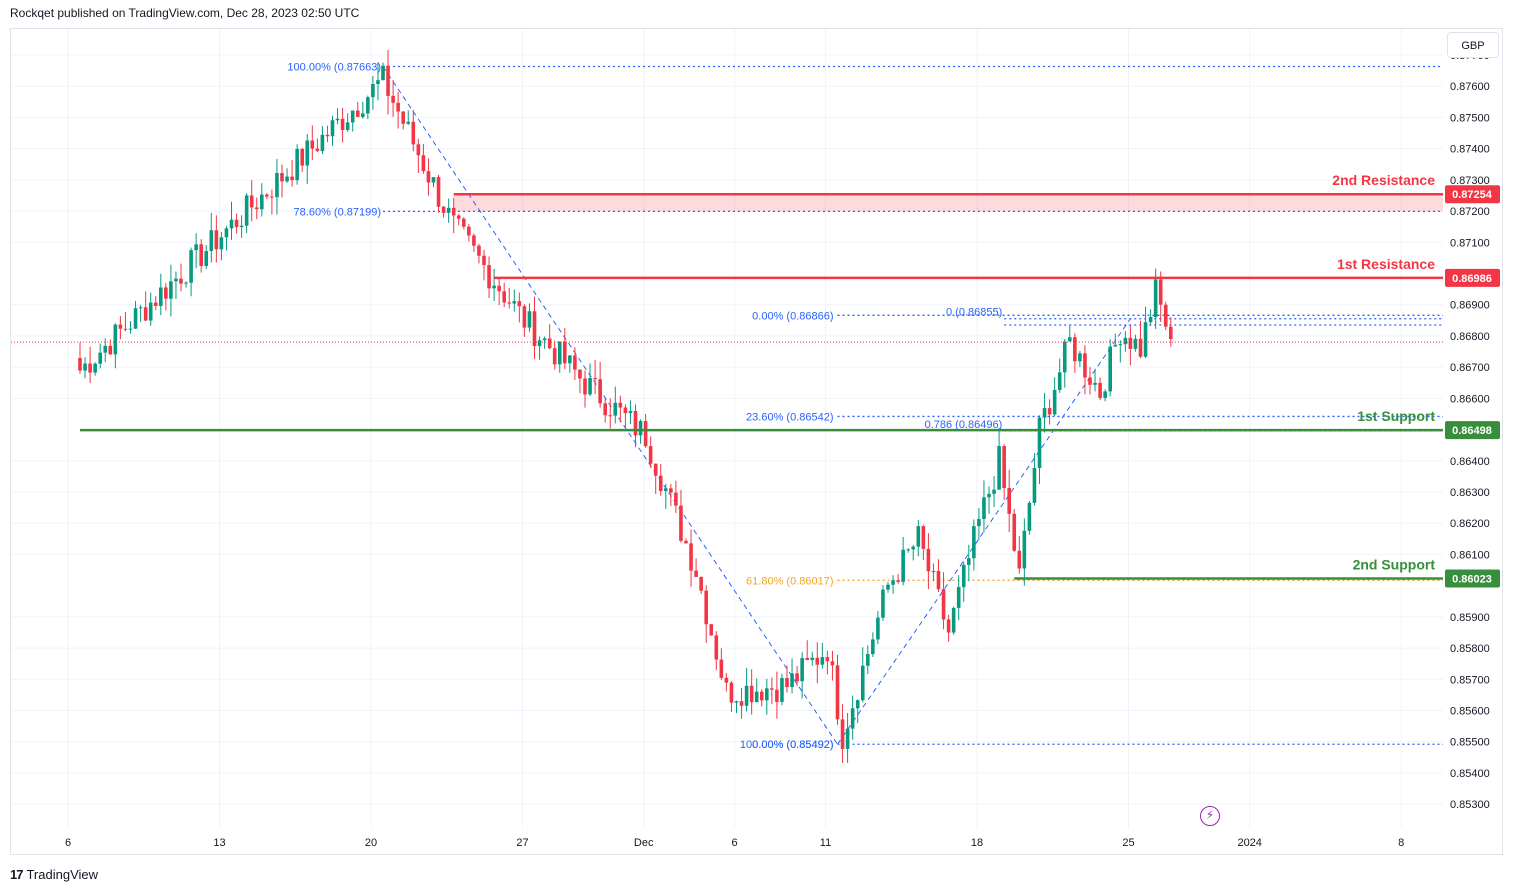  I want to click on x-tick-label: 6, so click(735, 843).